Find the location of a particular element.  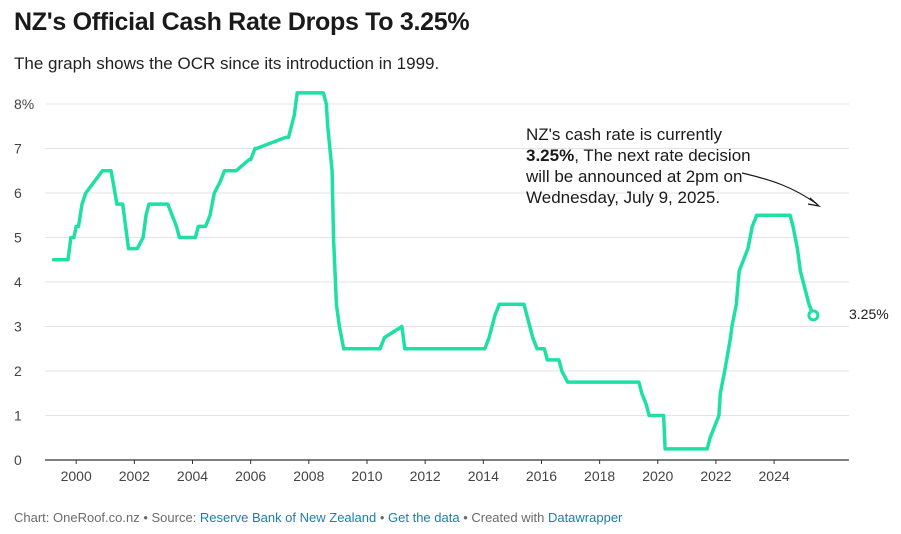

x-tick-label: 2012 is located at coordinates (425, 476).